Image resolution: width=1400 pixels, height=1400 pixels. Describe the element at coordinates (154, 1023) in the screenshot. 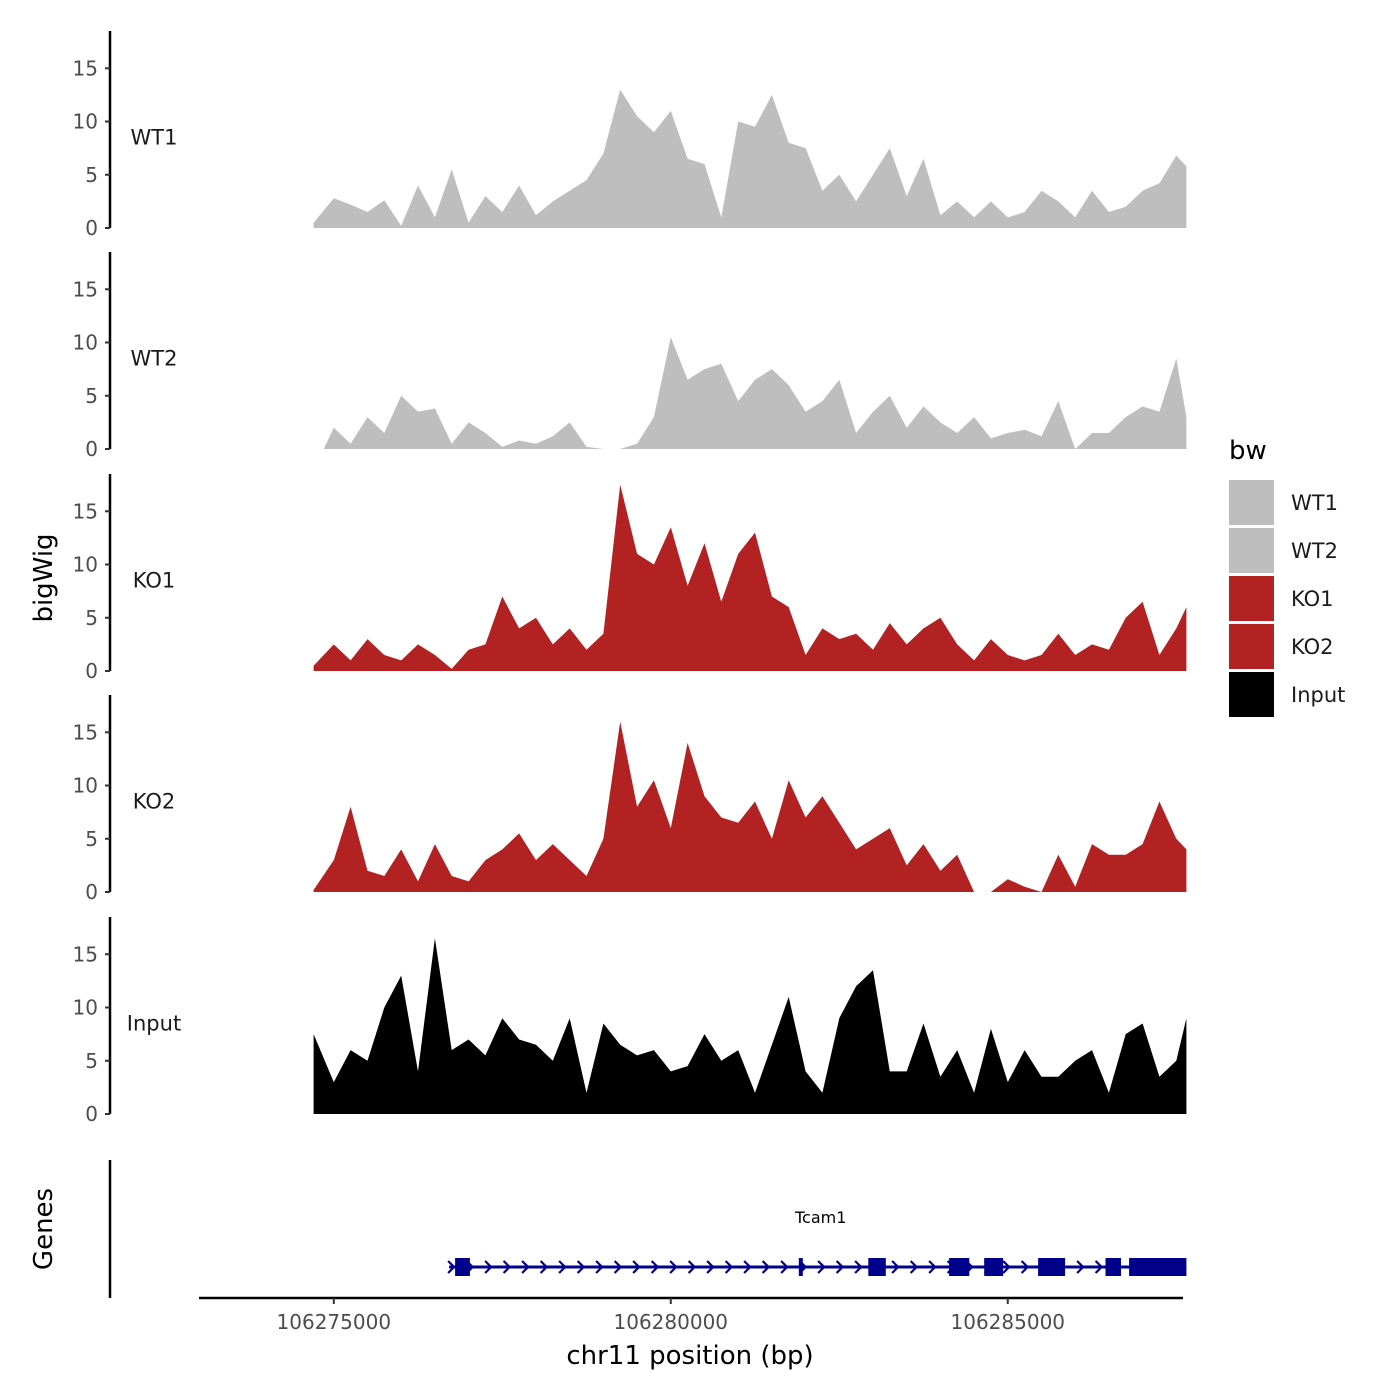

I see `track-label-input: Input` at that location.